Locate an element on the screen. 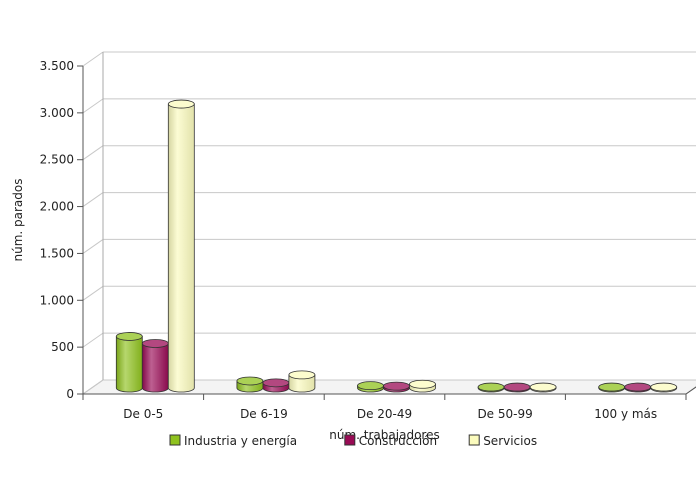  x-tick-label: De 6-19 is located at coordinates (264, 414).